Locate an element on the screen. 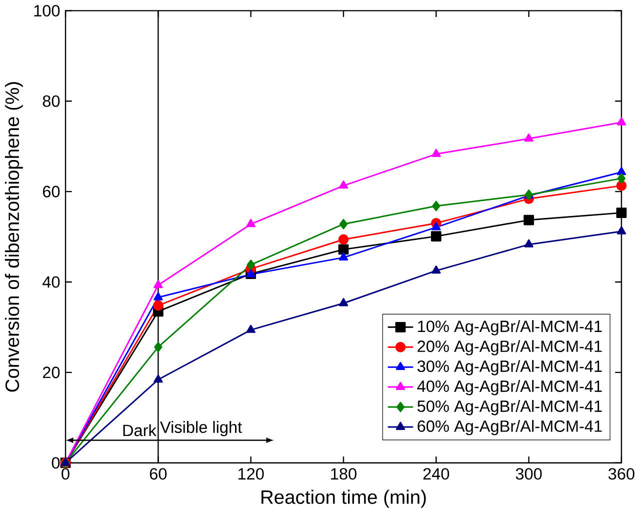 The image size is (640, 513). x-tick-label: 360 is located at coordinates (621, 474).